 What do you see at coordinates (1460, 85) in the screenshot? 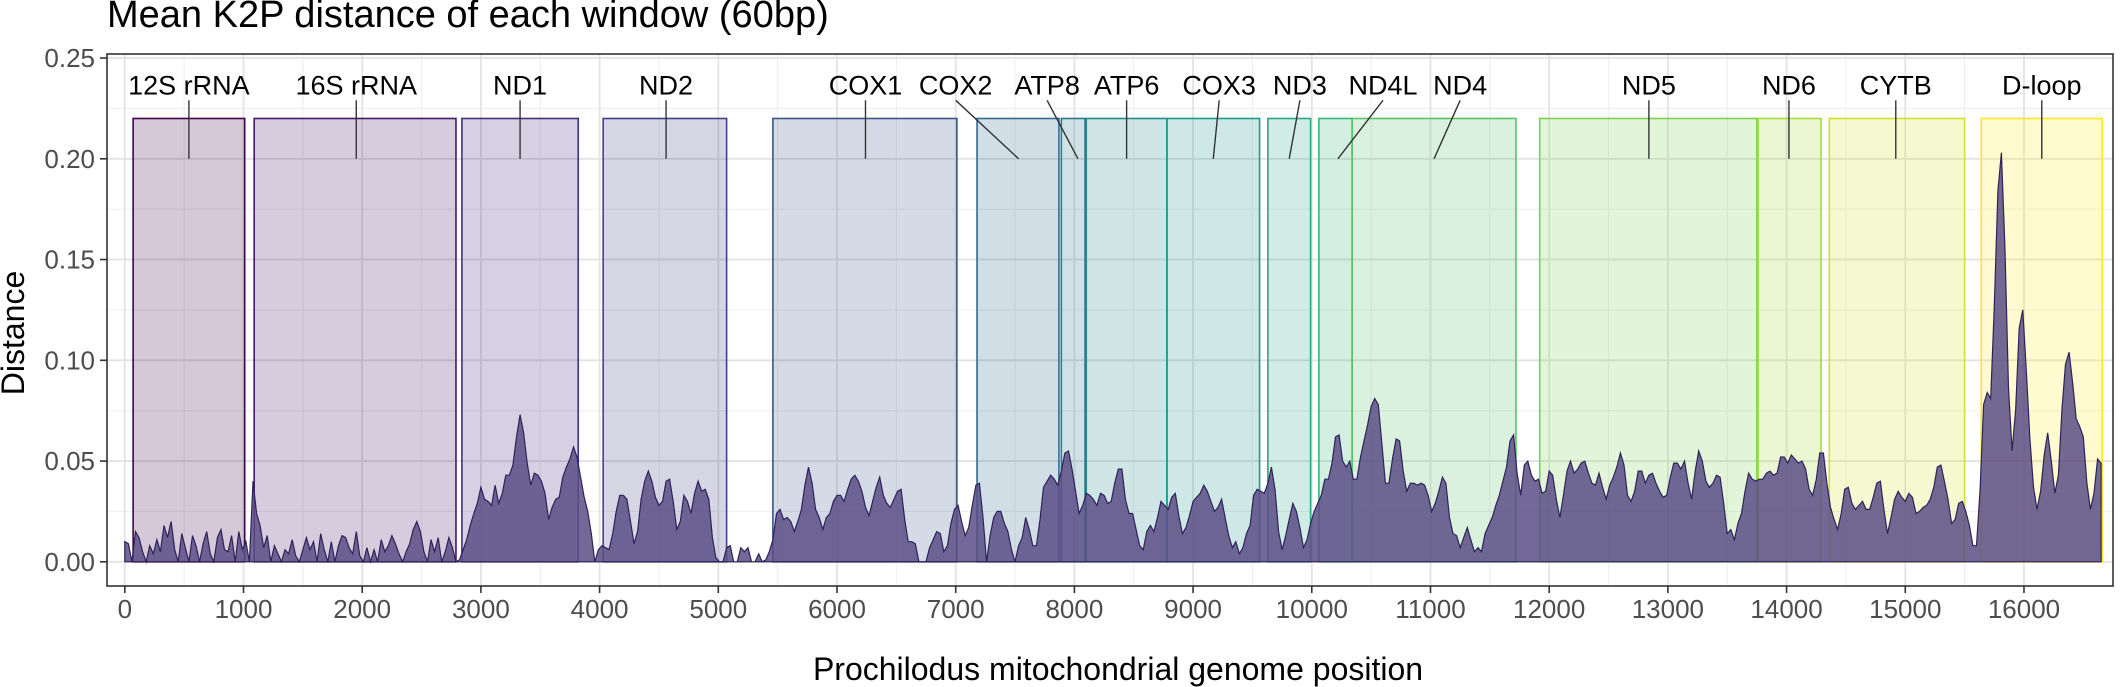
I see `gene-label-nd4: ND4` at bounding box center [1460, 85].